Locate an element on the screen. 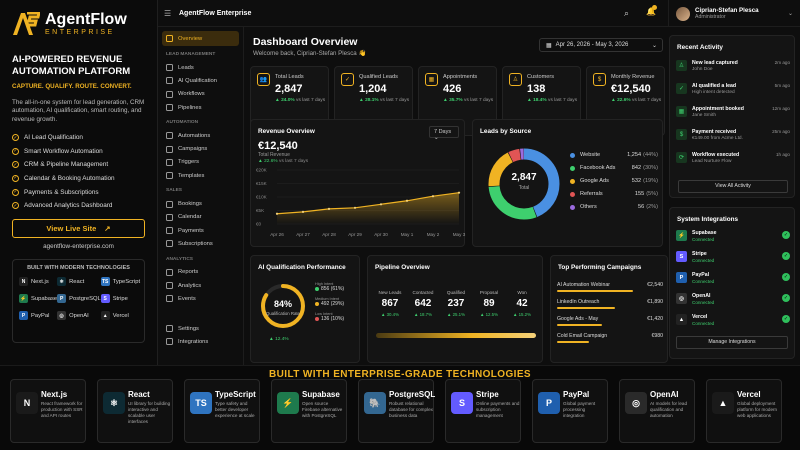 This screenshot has width=800, height=450. intent-value-row: 136 (10%) is located at coordinates (336, 319).